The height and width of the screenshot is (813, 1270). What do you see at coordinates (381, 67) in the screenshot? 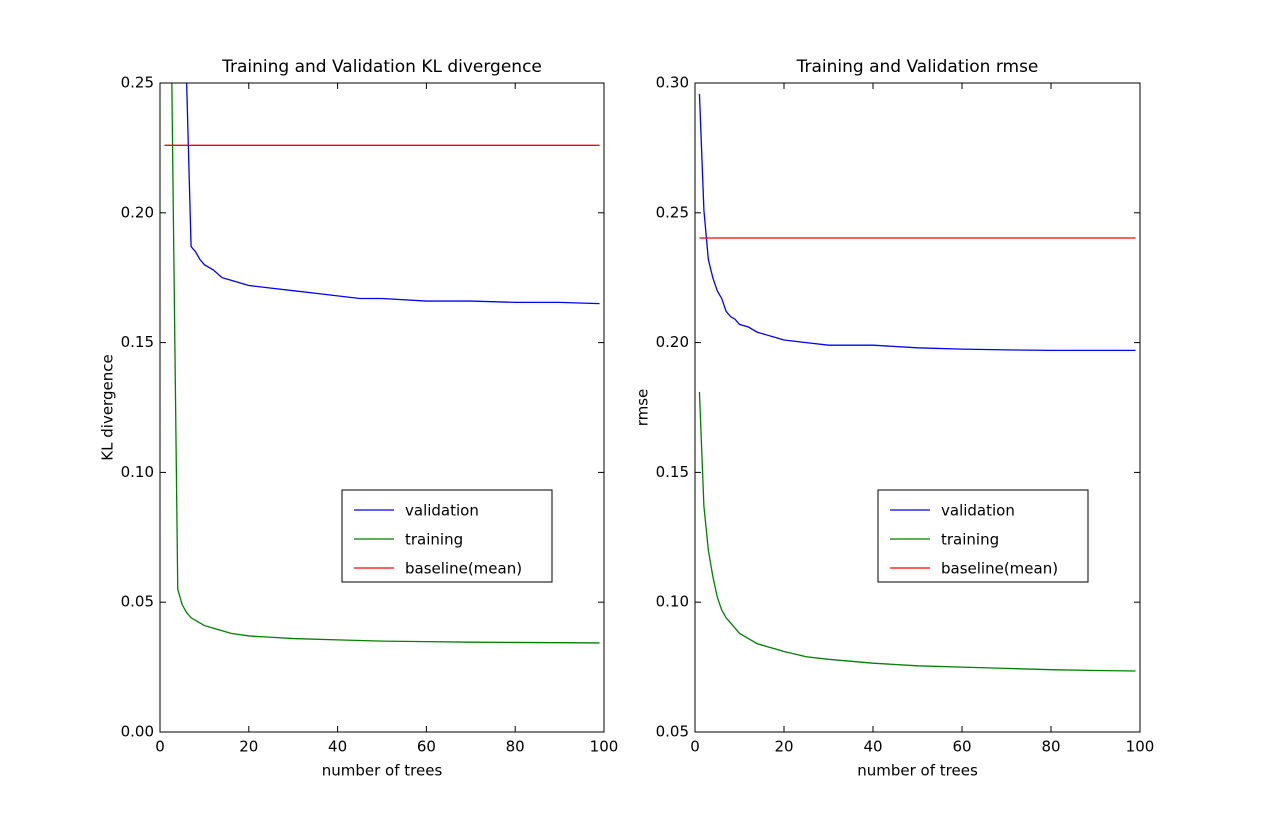
I see `chart-title: Training and Validation KL divergence` at bounding box center [381, 67].